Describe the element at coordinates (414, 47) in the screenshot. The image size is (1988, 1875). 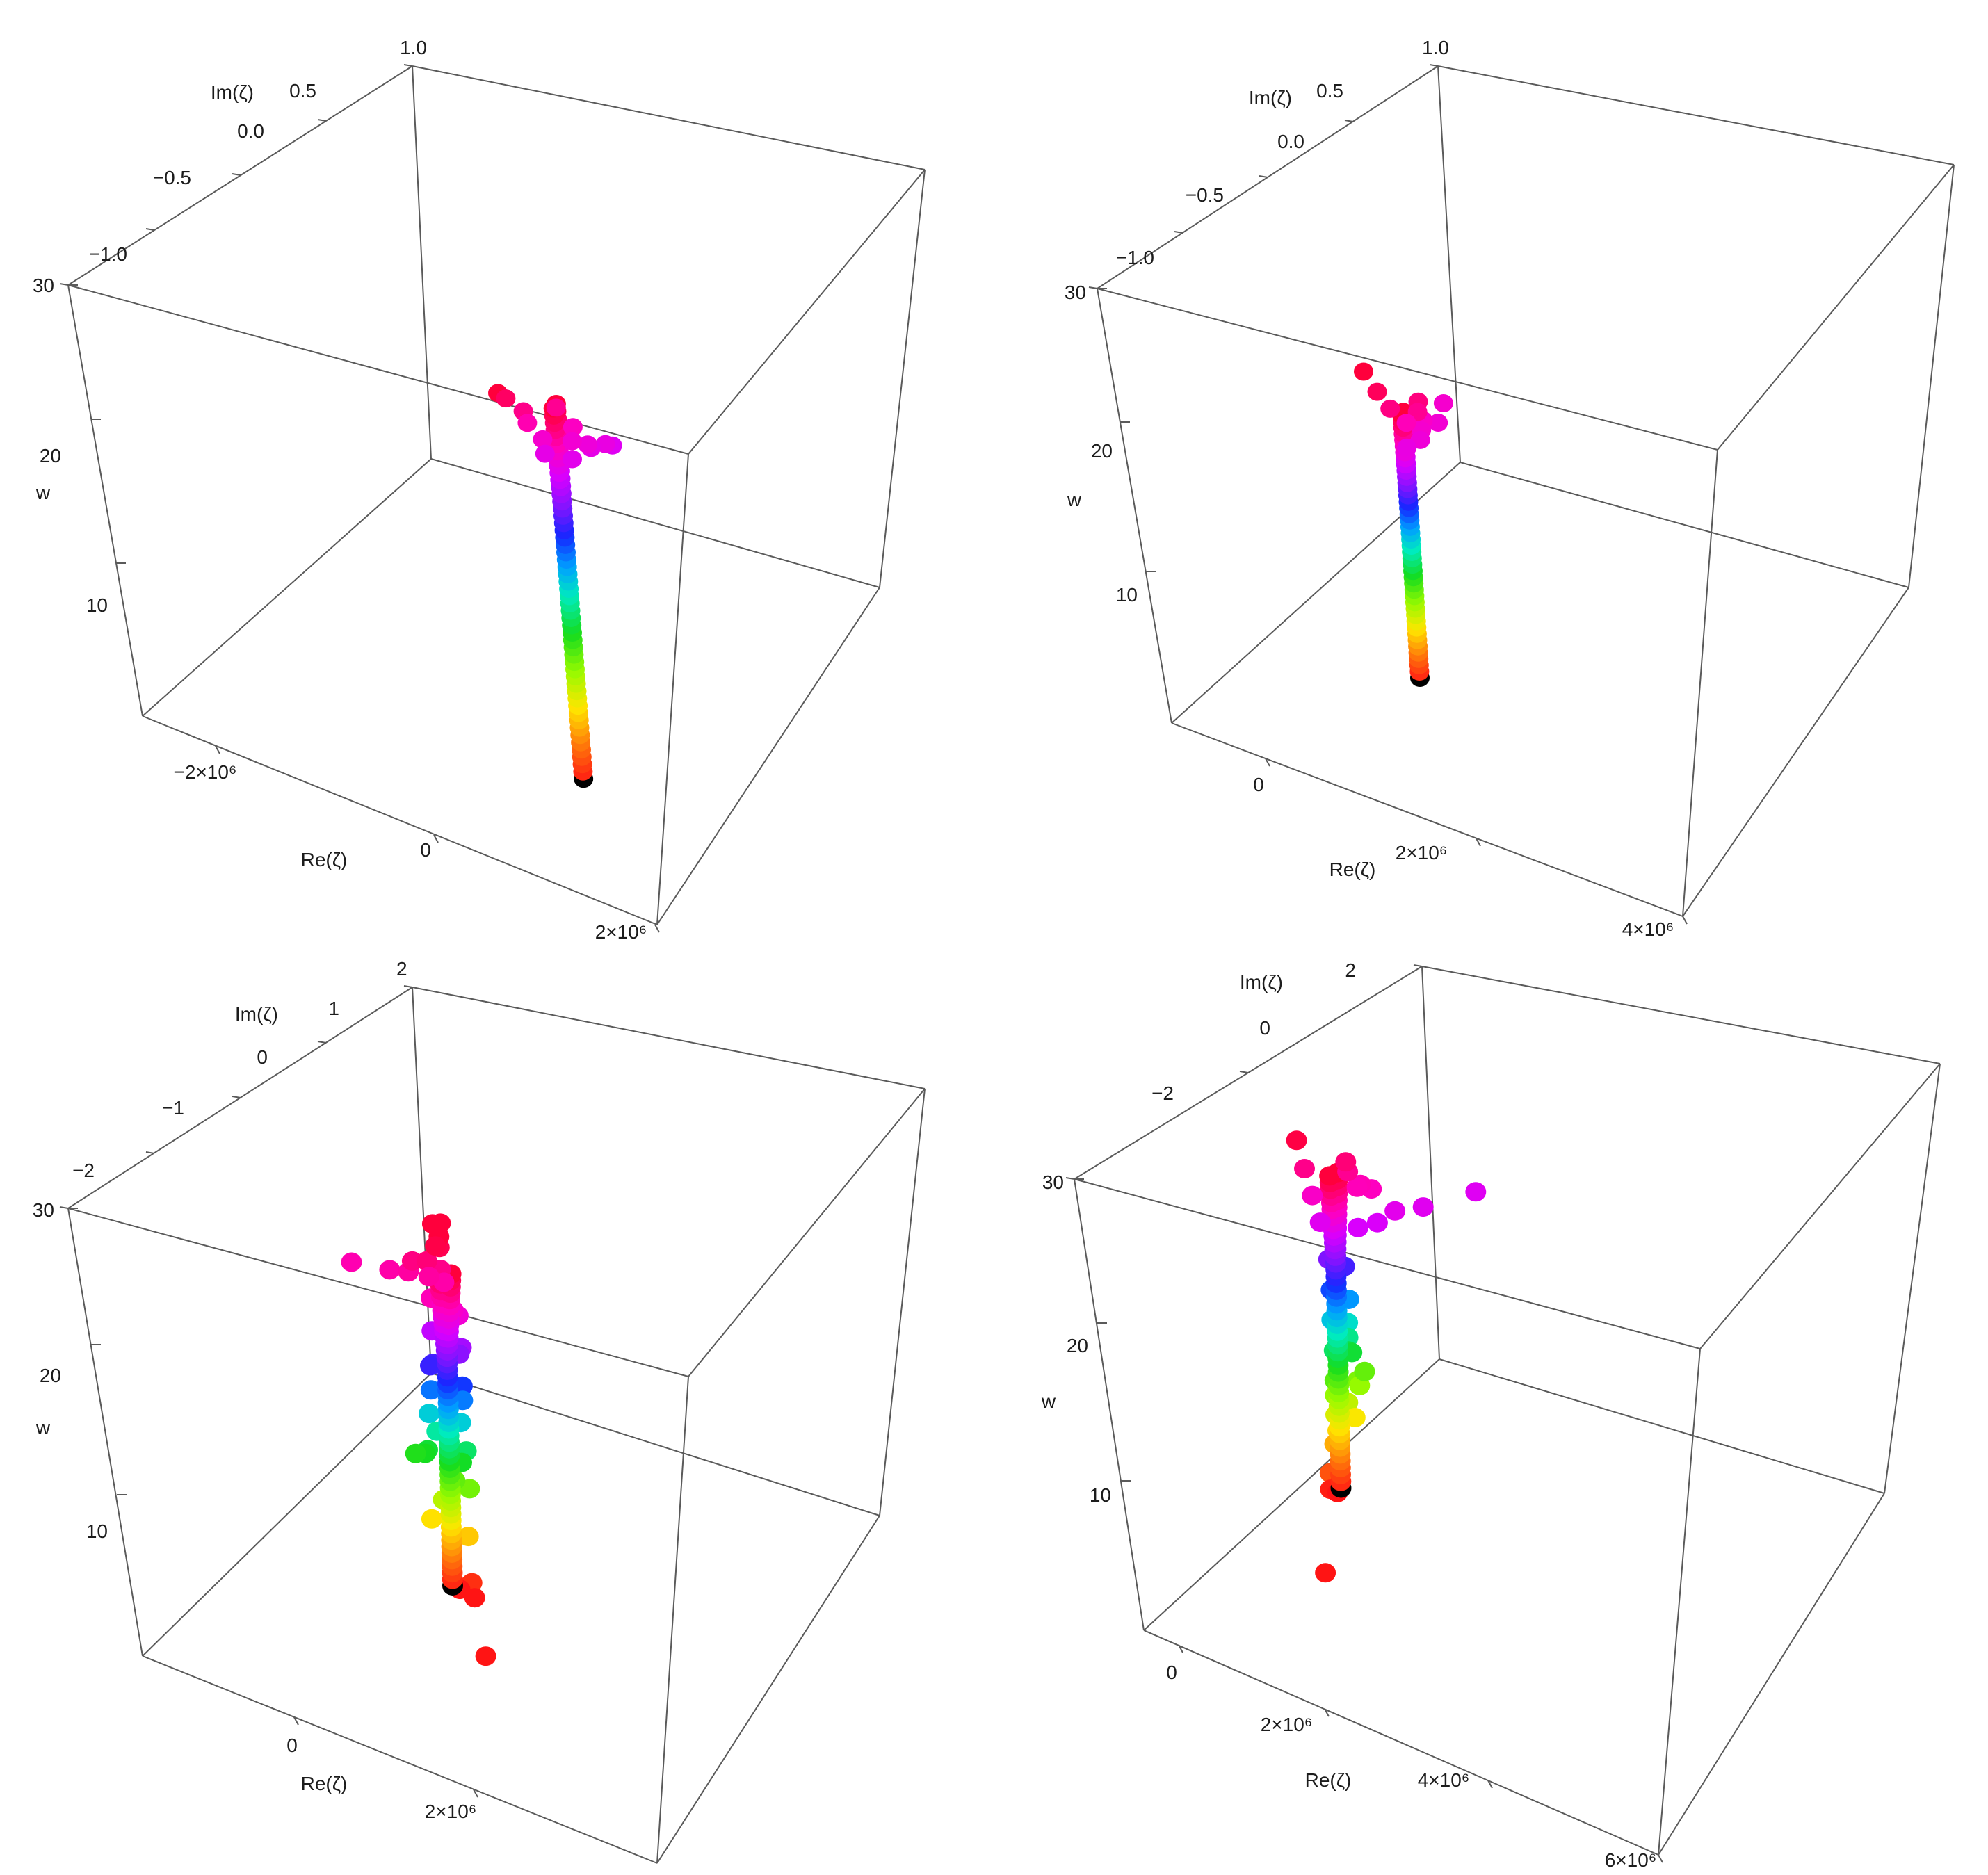
I see `panel-top-left-ytick-label: 1.0` at that location.